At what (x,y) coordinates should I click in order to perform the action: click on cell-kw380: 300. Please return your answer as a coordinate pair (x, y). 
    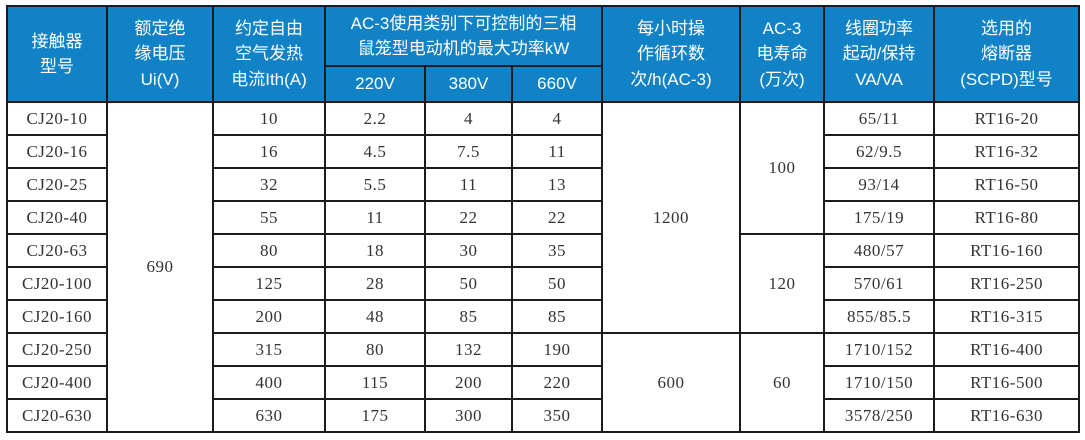
    Looking at the image, I should click on (468, 415).